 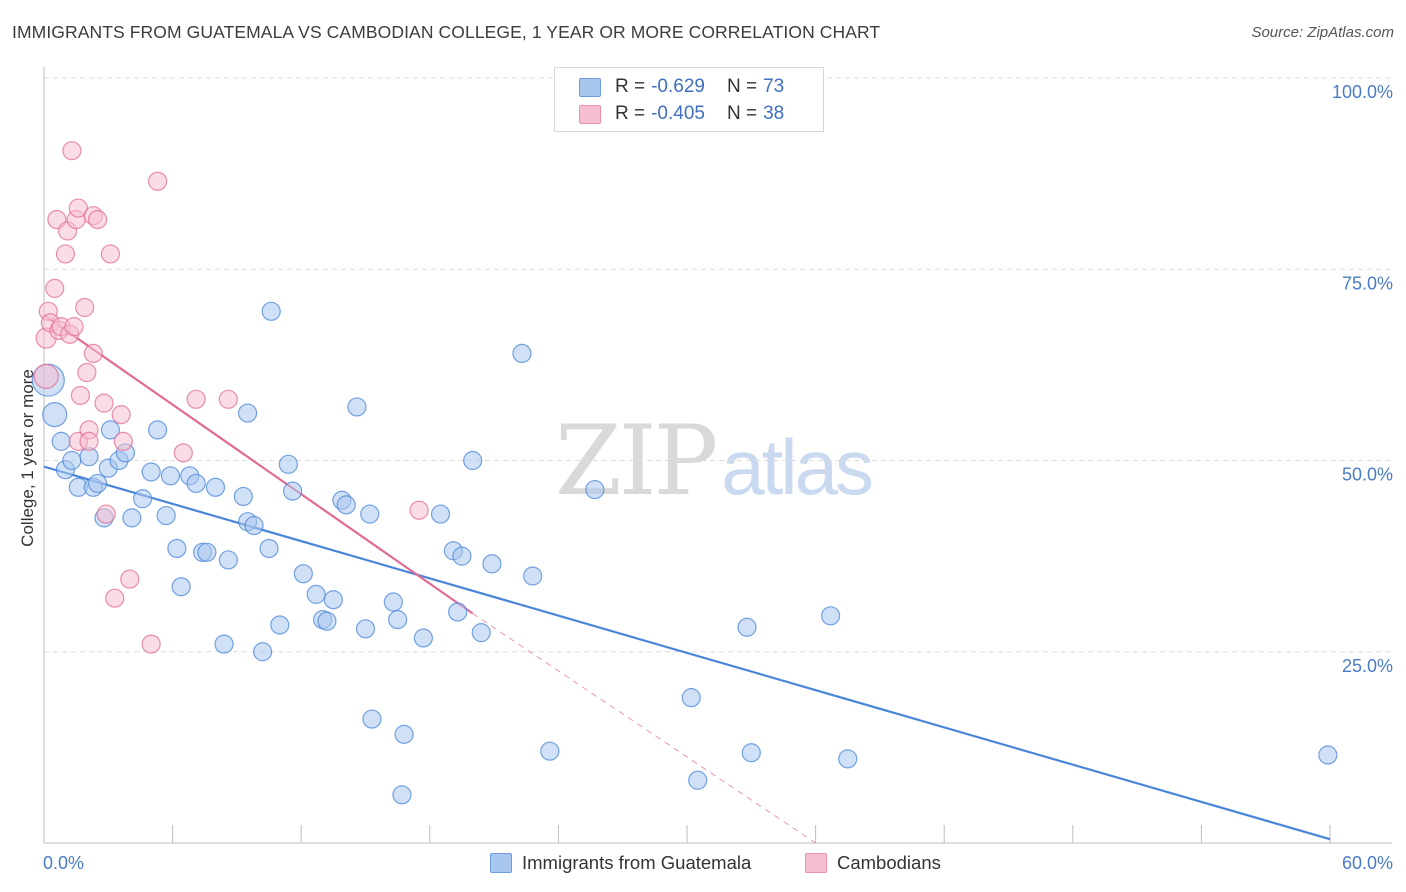 I want to click on legend-r-value: -0.629, so click(x=678, y=86).